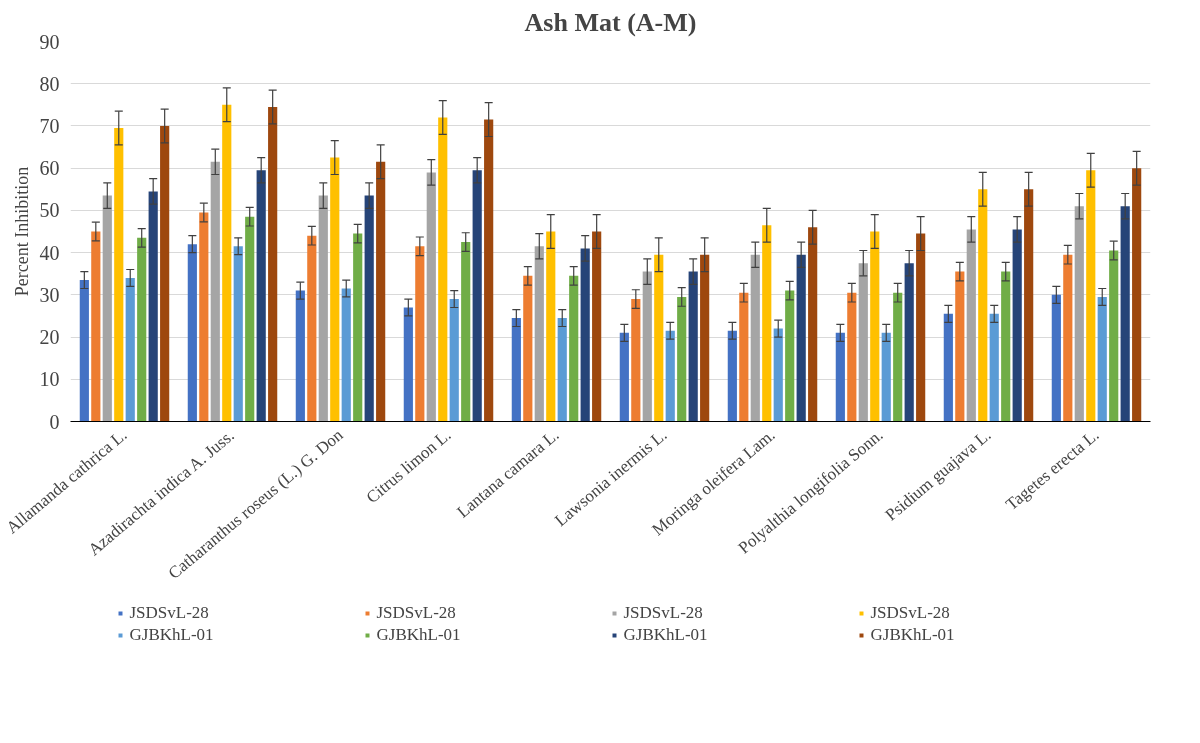 This screenshot has width=1200, height=743. Describe the element at coordinates (49, 294) in the screenshot. I see `y-tick-label: 30` at that location.